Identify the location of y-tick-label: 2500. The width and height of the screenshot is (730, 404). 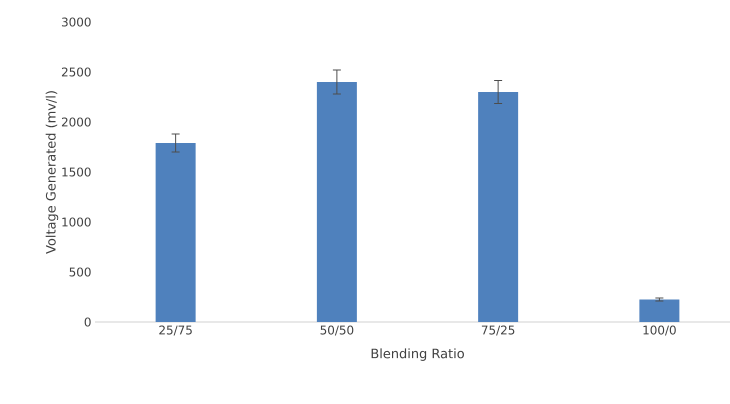
(76, 72).